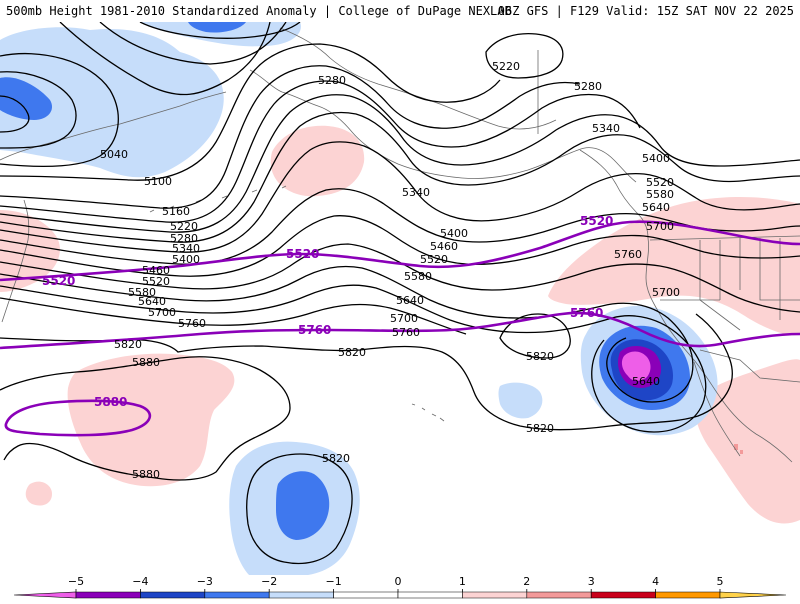 Image resolution: width=800 pixels, height=604 pixels. What do you see at coordinates (730, 284) in the screenshot?
I see `state-lines` at bounding box center [730, 284].